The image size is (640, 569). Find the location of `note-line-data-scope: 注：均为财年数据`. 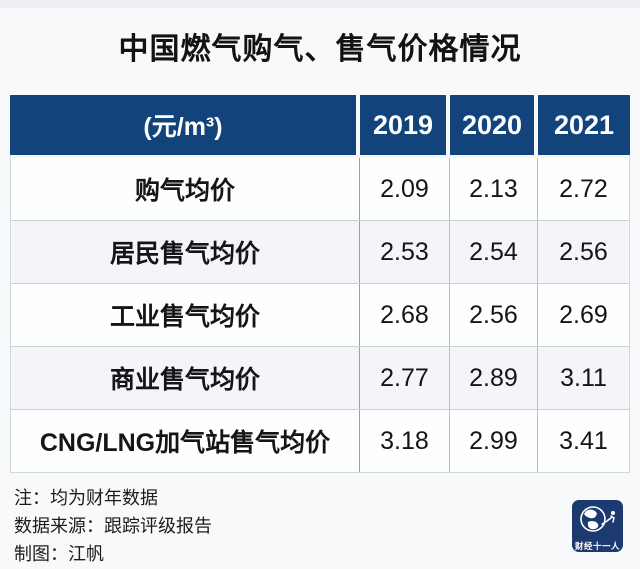

note-line-data-scope: 注：均为财年数据 is located at coordinates (86, 498).